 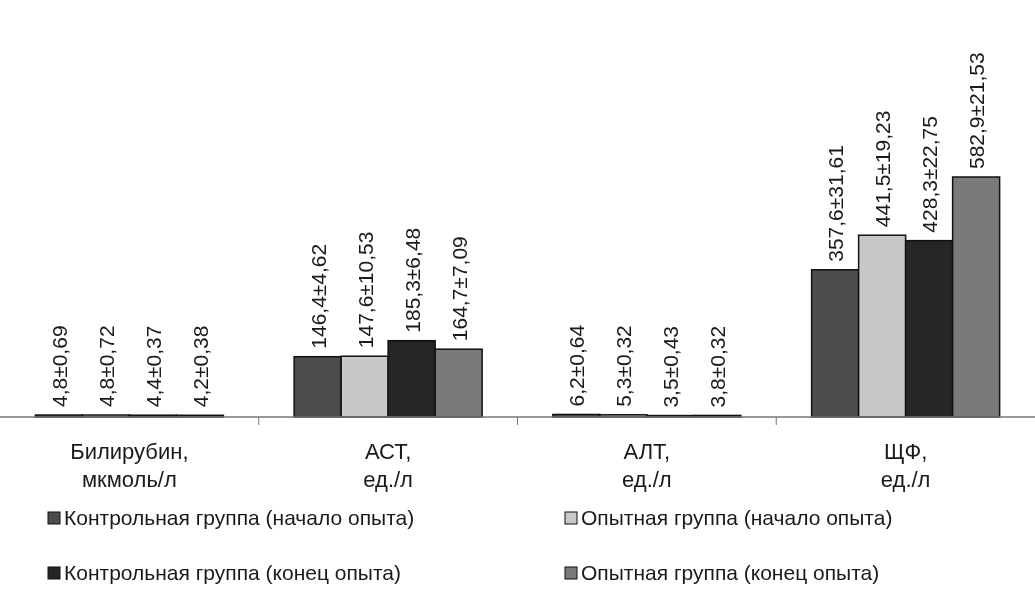 What do you see at coordinates (153, 366) in the screenshot?
I see `data-label: 4,4±0,37` at bounding box center [153, 366].